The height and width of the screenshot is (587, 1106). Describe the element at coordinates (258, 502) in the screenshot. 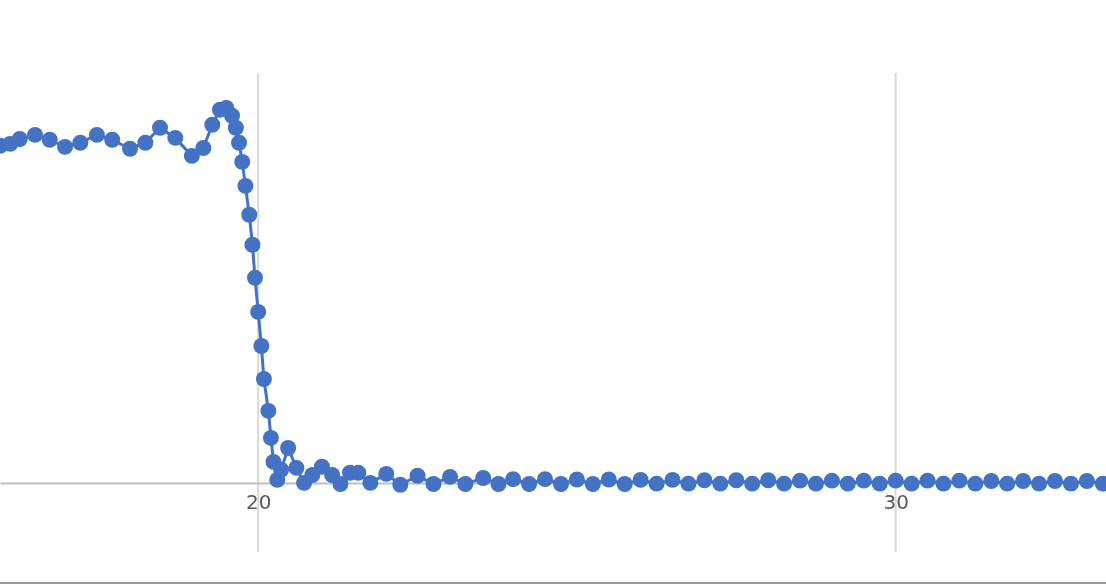

I see `x-tick-label: 20` at that location.